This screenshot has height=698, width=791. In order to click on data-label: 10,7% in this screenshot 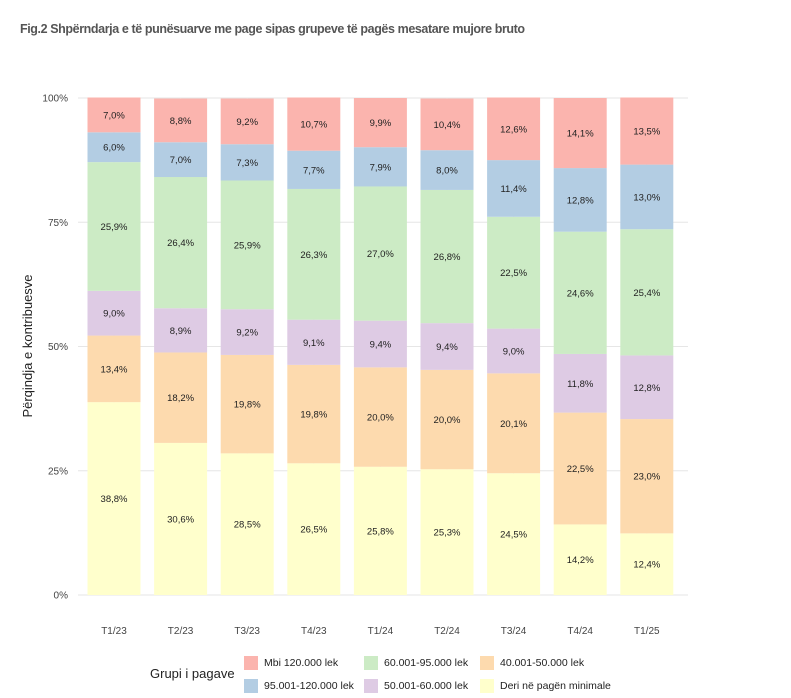, I will do `click(313, 125)`.